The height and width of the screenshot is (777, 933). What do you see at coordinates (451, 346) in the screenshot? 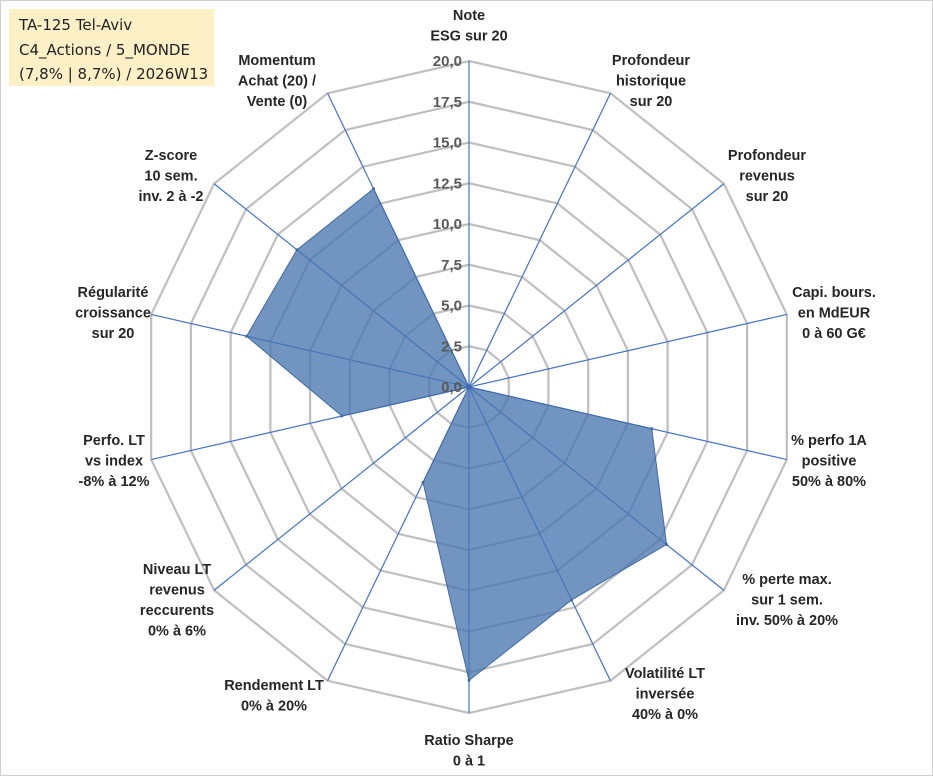
I see `tick-label-1: 2,5` at bounding box center [451, 346].